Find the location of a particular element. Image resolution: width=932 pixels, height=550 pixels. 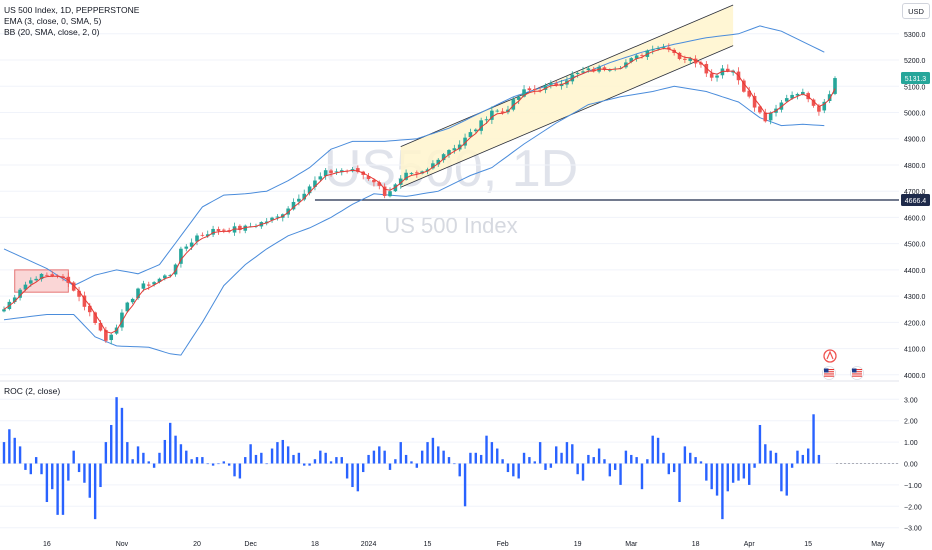

last-price-badge: 5131.3 is located at coordinates (915, 78).